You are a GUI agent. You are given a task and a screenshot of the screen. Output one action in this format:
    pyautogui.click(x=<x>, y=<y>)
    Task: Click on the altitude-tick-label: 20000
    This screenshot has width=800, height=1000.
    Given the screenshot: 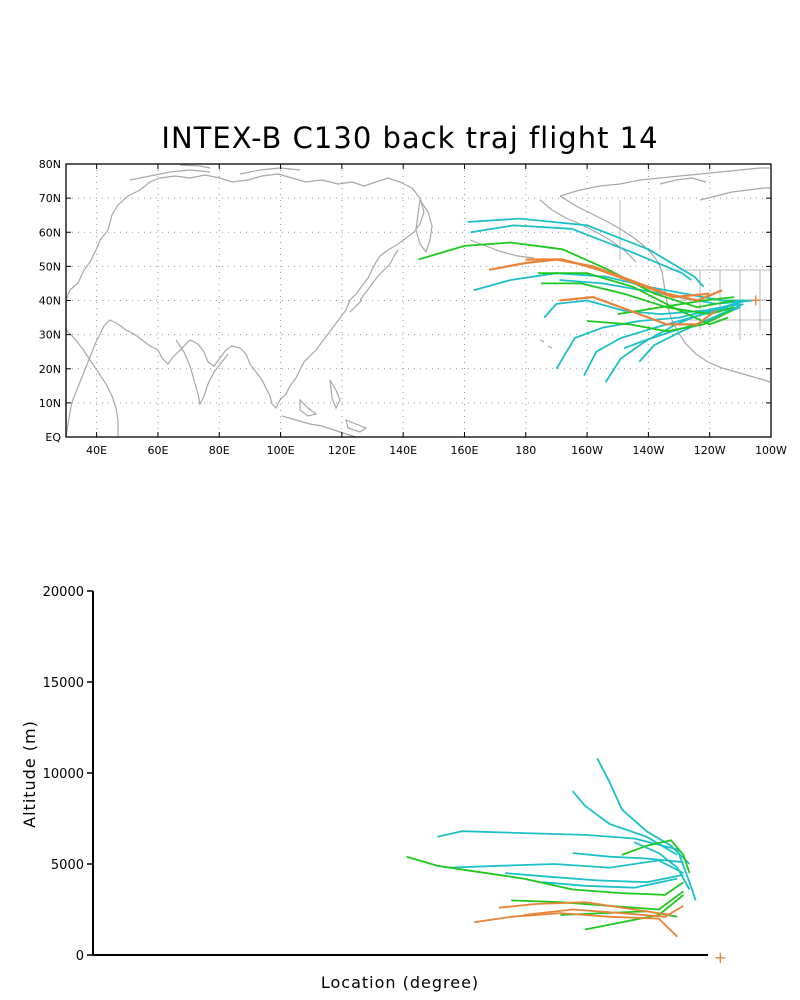 What is the action you would take?
    pyautogui.click(x=63, y=592)
    